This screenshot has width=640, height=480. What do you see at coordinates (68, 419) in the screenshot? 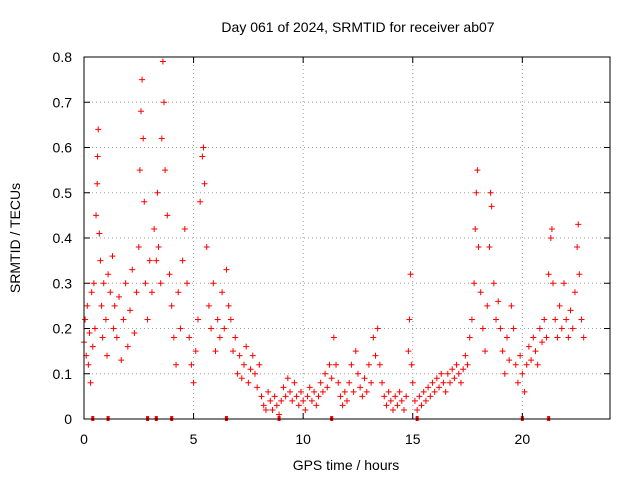
I see `y-tick-label: 0` at bounding box center [68, 419].